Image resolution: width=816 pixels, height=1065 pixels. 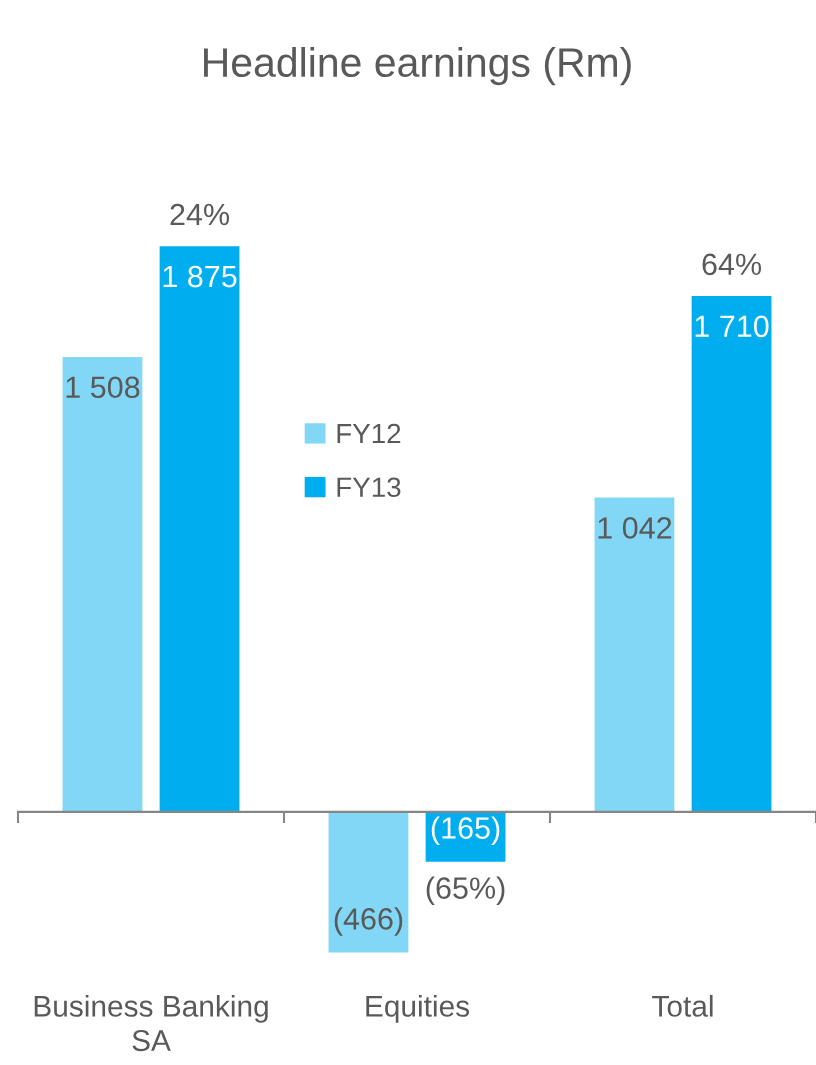 I want to click on data-label: 1 508, so click(x=103, y=387).